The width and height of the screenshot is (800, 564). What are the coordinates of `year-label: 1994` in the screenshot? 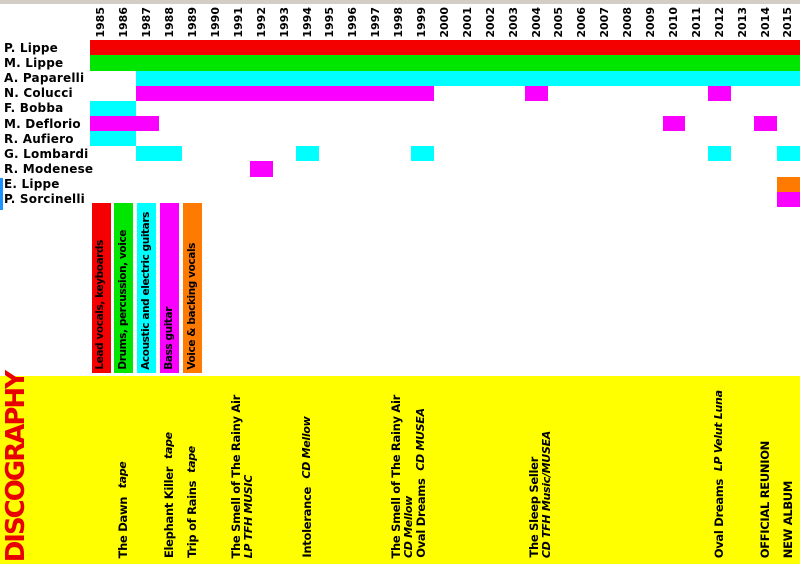 It's located at (307, 22).